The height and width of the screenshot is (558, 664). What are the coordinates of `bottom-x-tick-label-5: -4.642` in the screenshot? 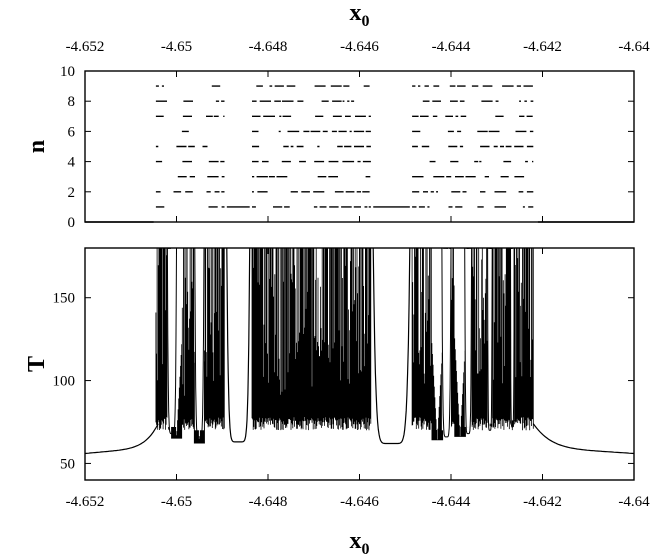 It's located at (542, 502).